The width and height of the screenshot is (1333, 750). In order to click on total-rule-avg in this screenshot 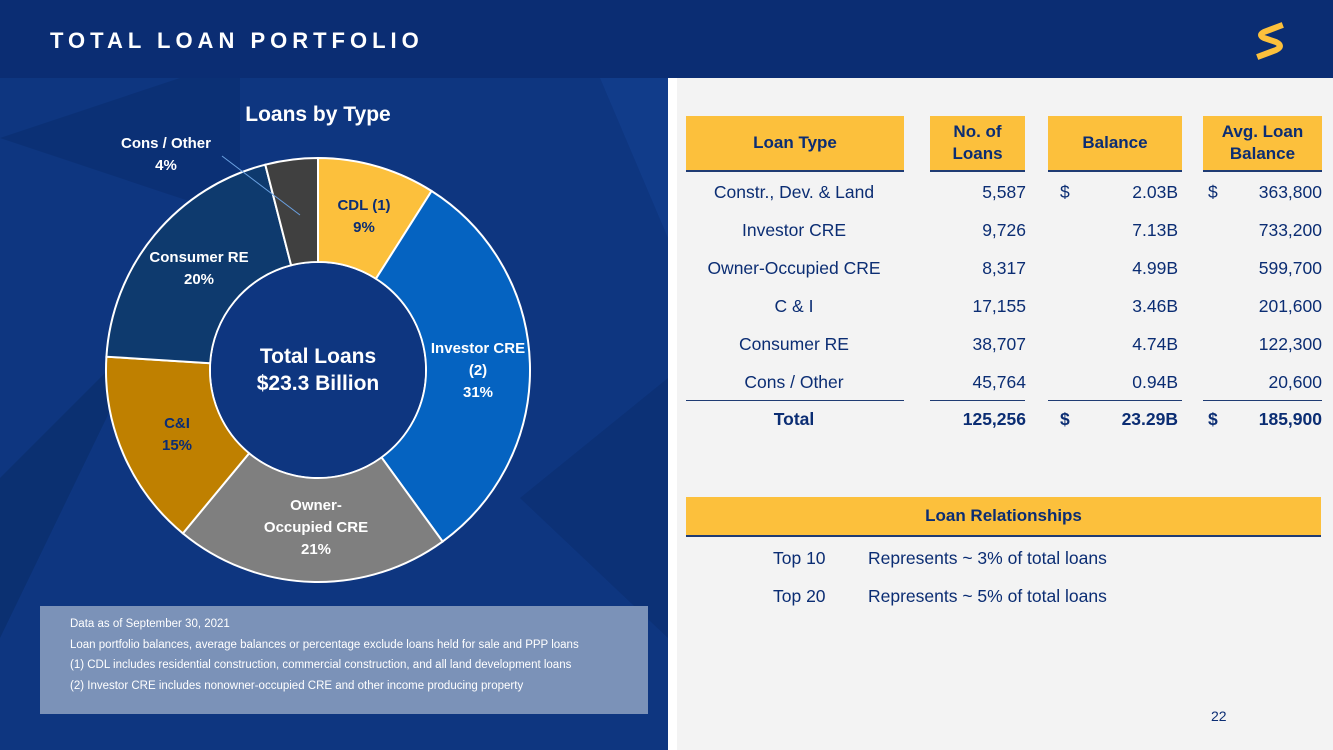, I will do `click(1262, 400)`.